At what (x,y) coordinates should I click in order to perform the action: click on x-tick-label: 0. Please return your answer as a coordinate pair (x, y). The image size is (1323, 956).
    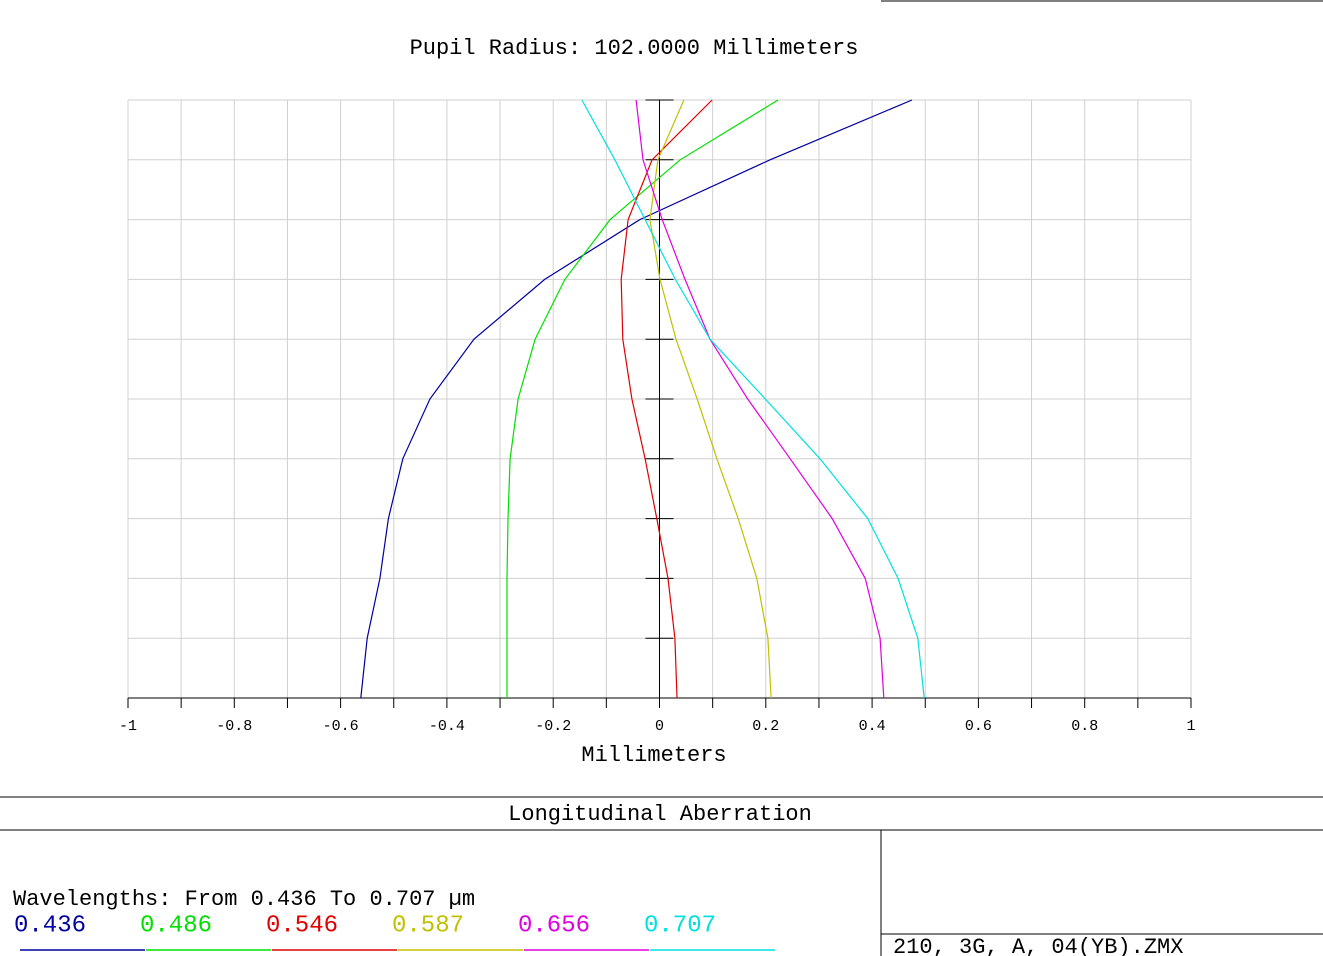
    Looking at the image, I should click on (659, 726).